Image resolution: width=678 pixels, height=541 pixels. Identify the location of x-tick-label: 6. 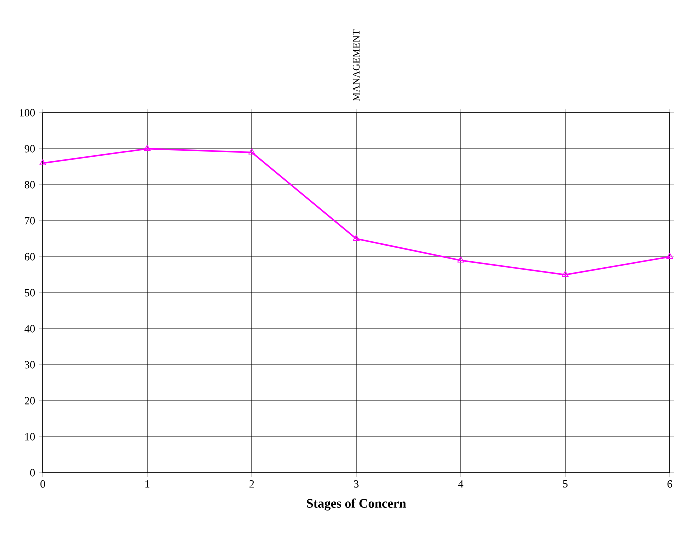
(670, 484).